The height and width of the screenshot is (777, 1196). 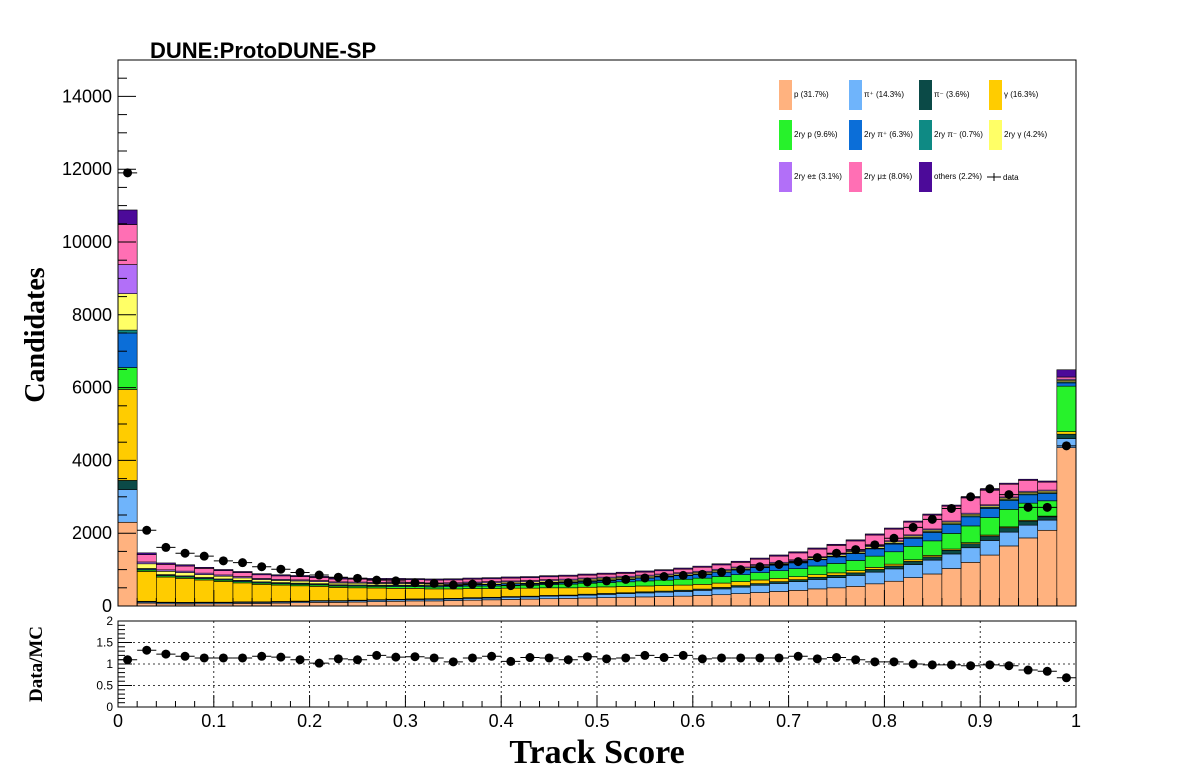 What do you see at coordinates (1076, 721) in the screenshot?
I see `x-tick-label-10: 1` at bounding box center [1076, 721].